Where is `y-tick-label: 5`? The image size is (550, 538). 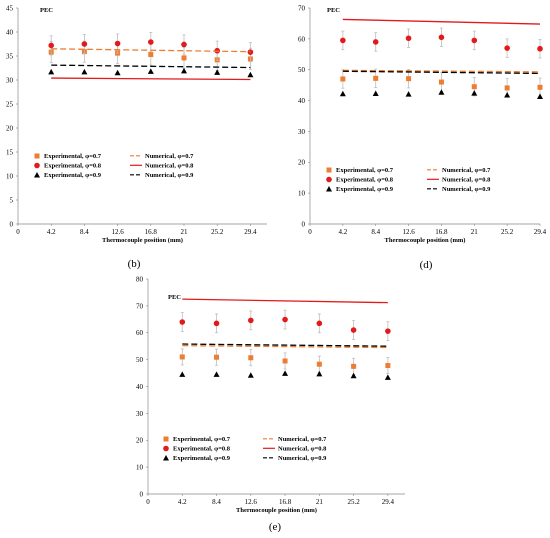
y-tick-label: 5 is located at coordinates (12, 200).